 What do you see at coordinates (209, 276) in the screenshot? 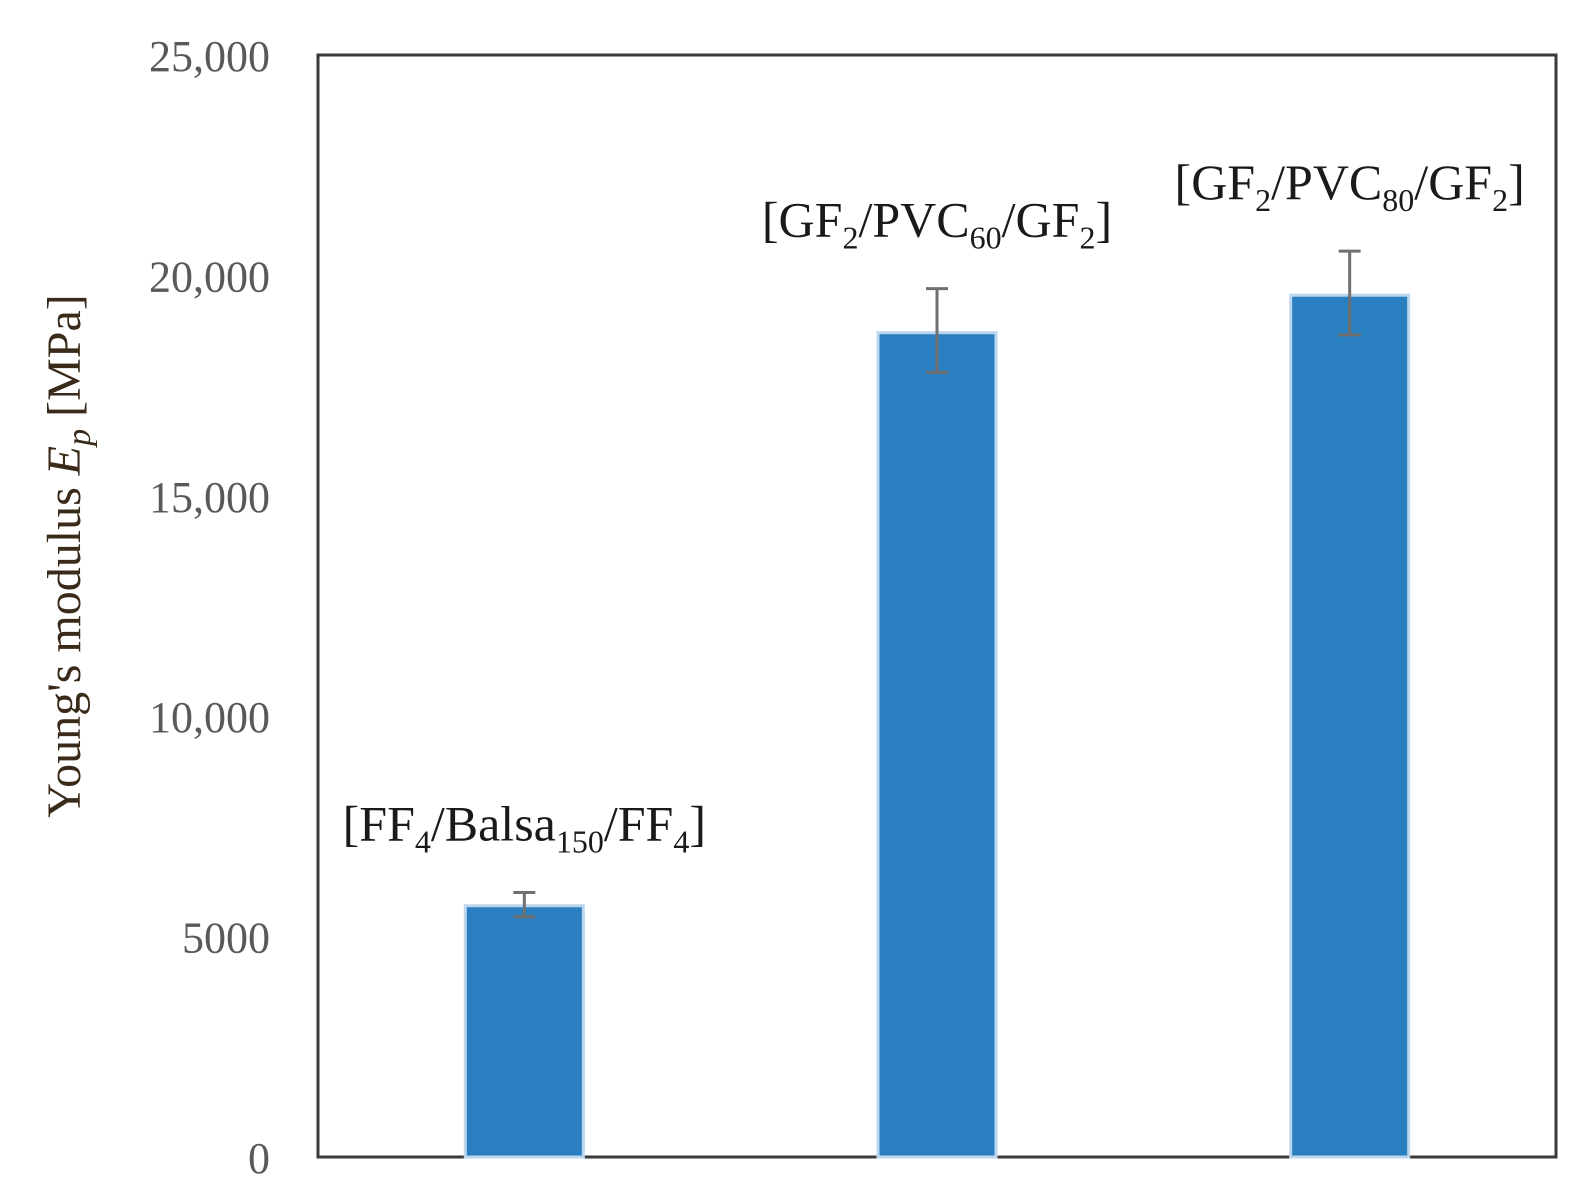
I see `y-tick-label: 20,000` at bounding box center [209, 276].